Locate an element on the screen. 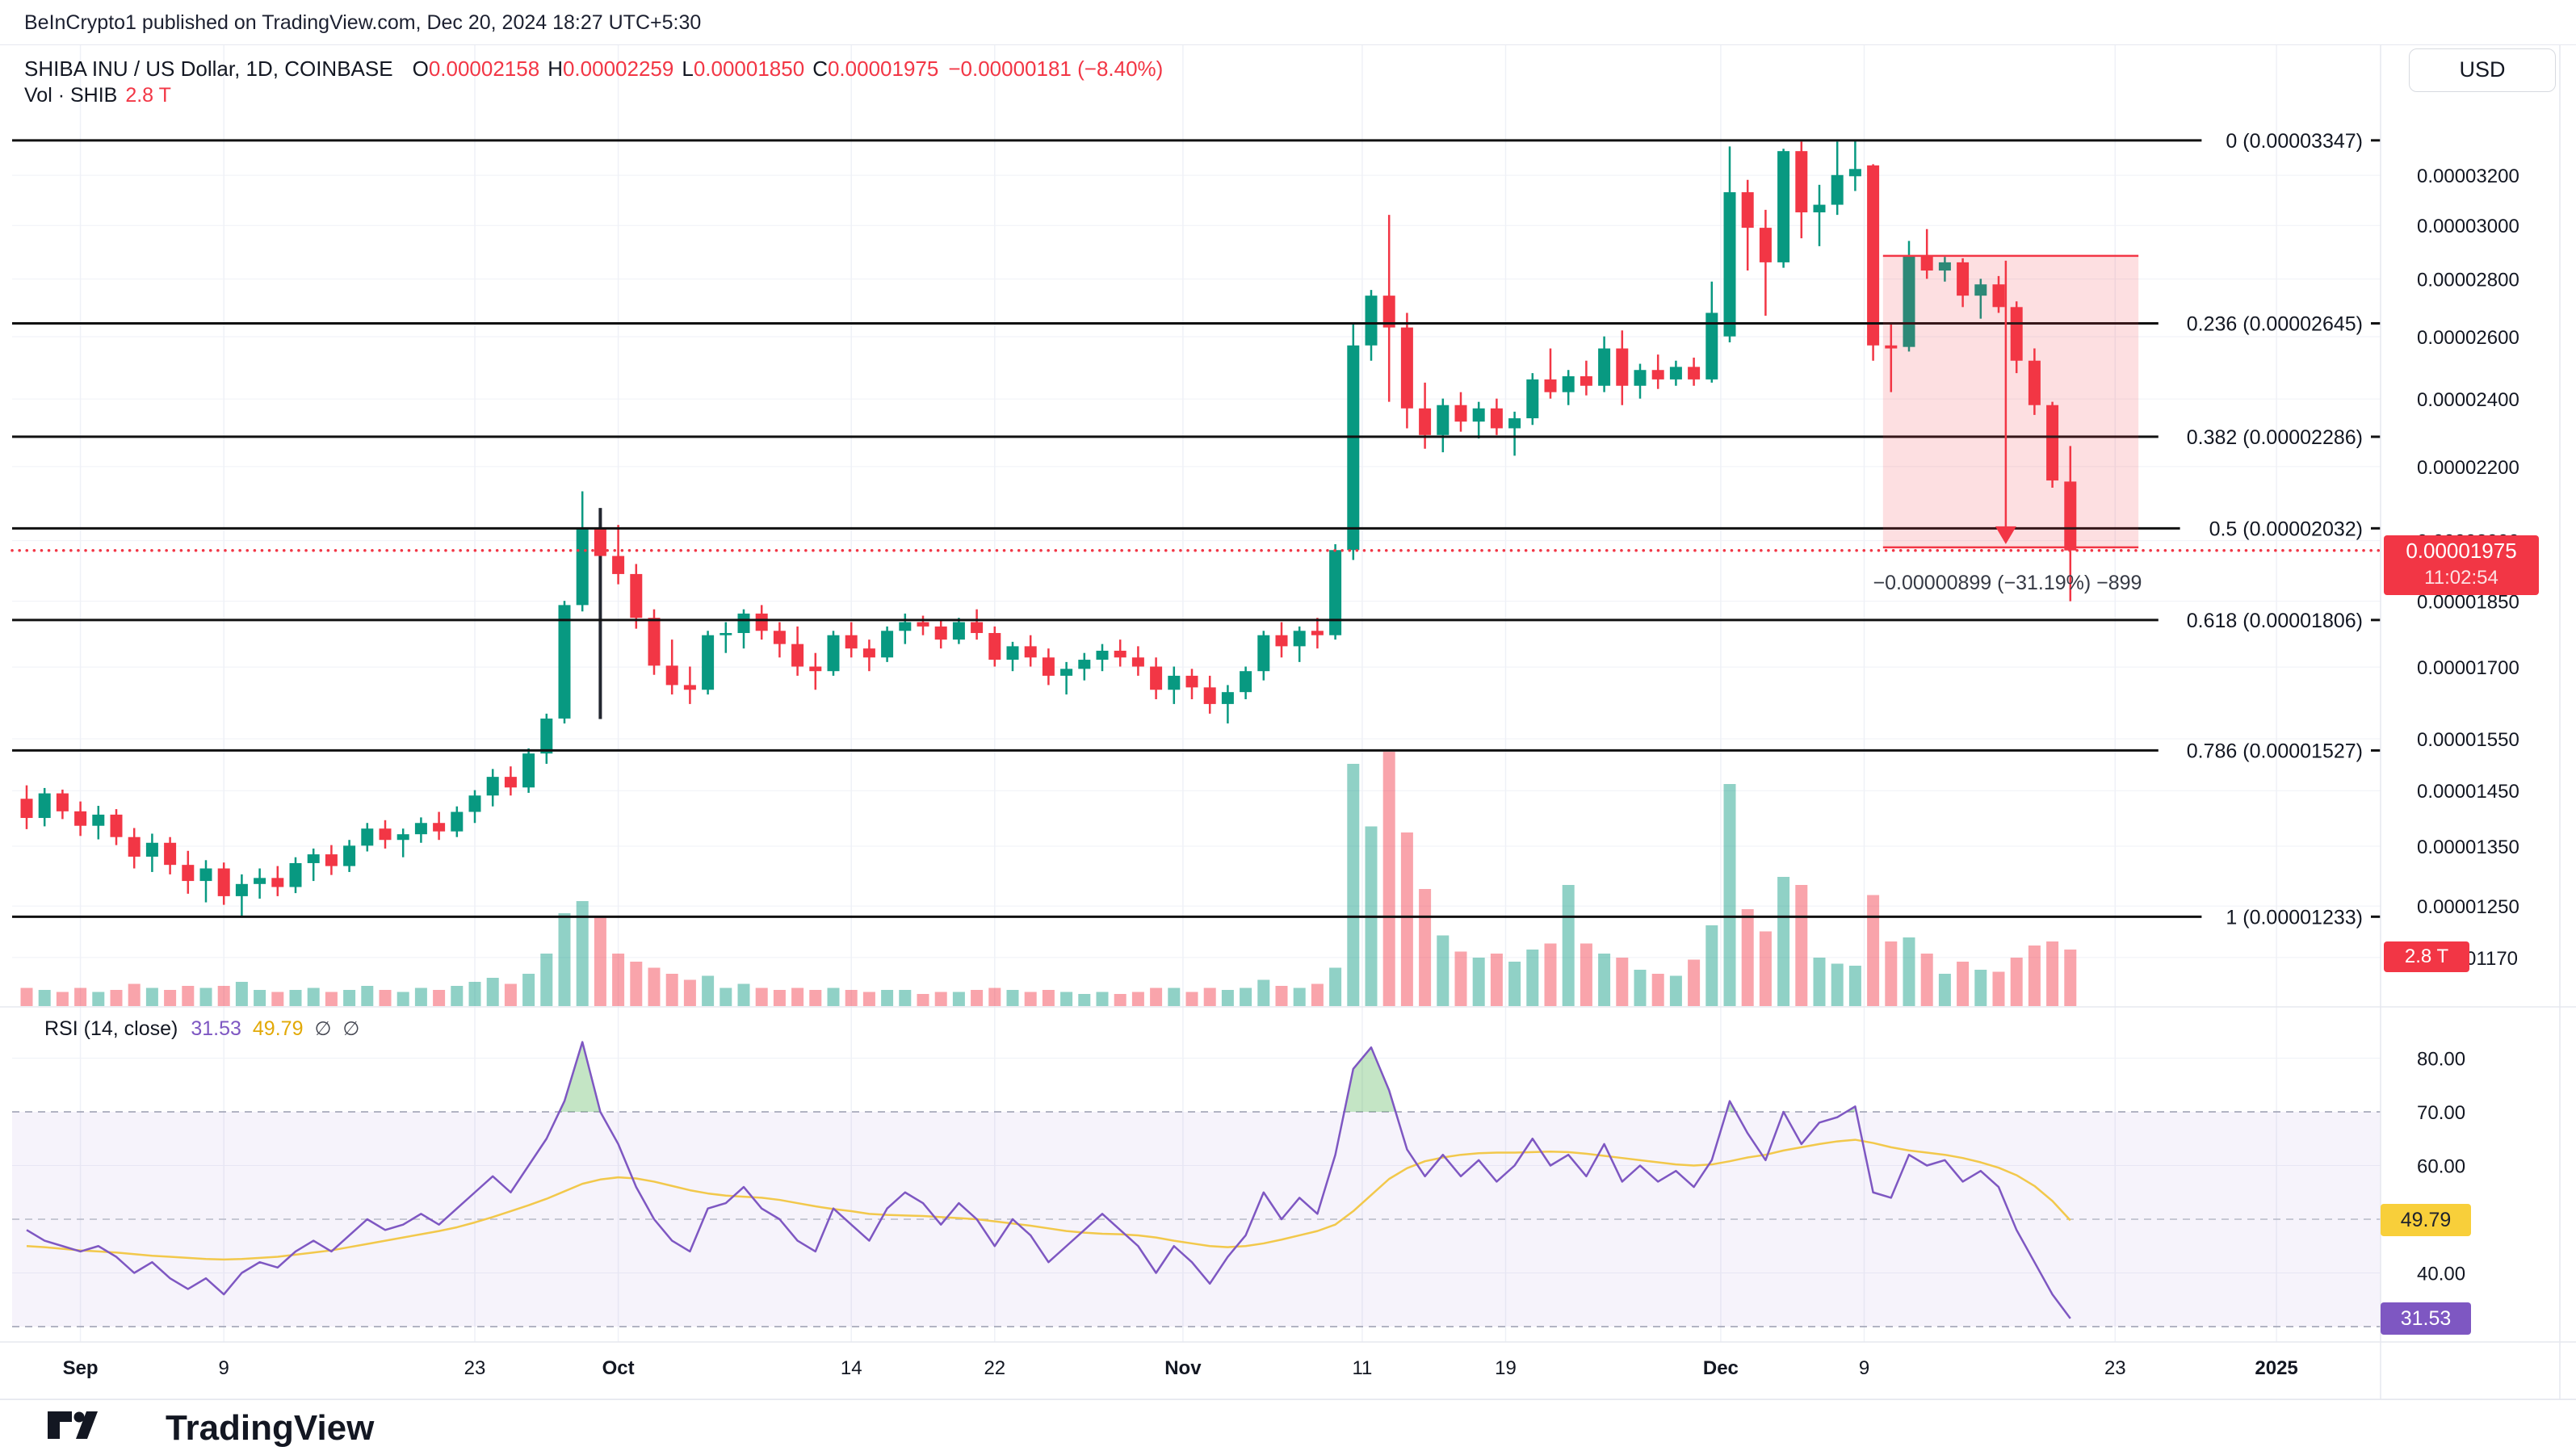  symbol-title: SHIBA INU / US Dollar, 1D, COINBASE is located at coordinates (208, 69).